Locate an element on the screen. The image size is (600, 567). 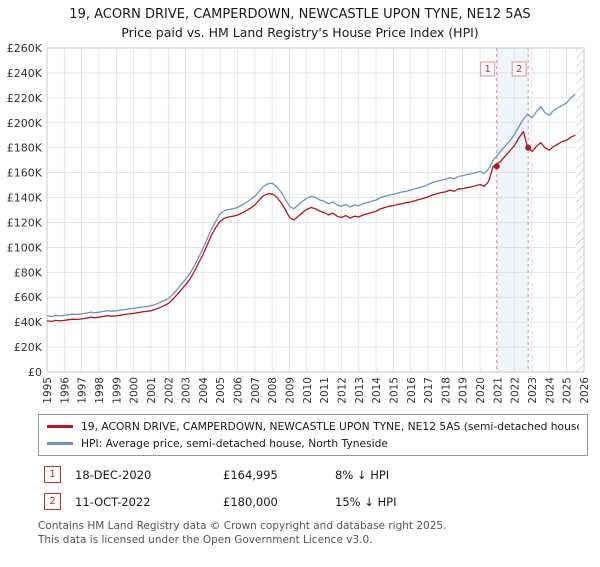
x-tick-label: 2005 is located at coordinates (221, 390).